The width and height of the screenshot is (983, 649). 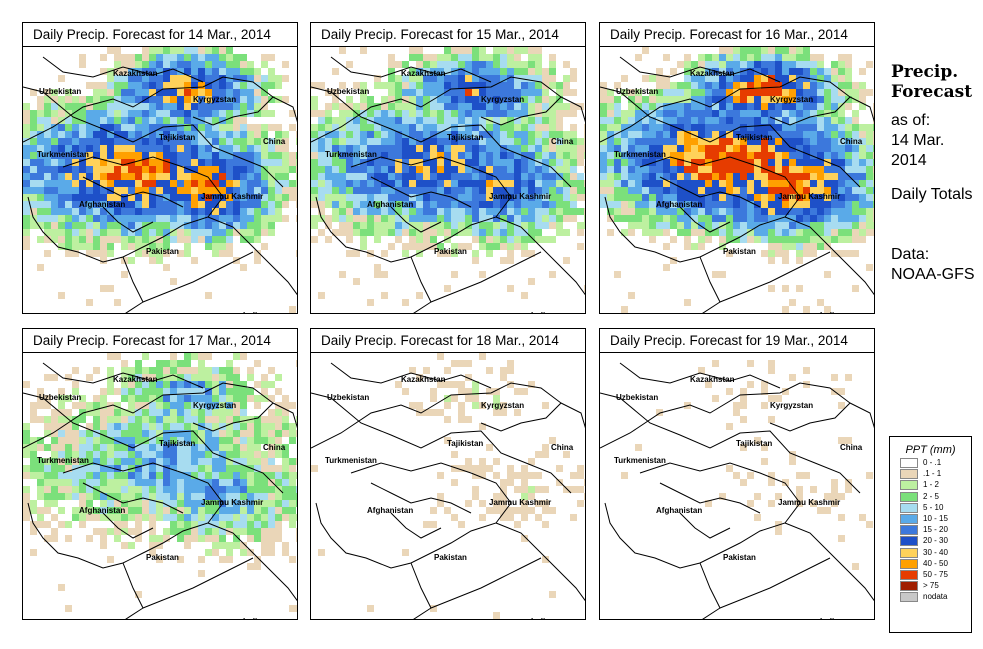 What do you see at coordinates (935, 541) in the screenshot?
I see `legend-label: 20 - 30` at bounding box center [935, 541].